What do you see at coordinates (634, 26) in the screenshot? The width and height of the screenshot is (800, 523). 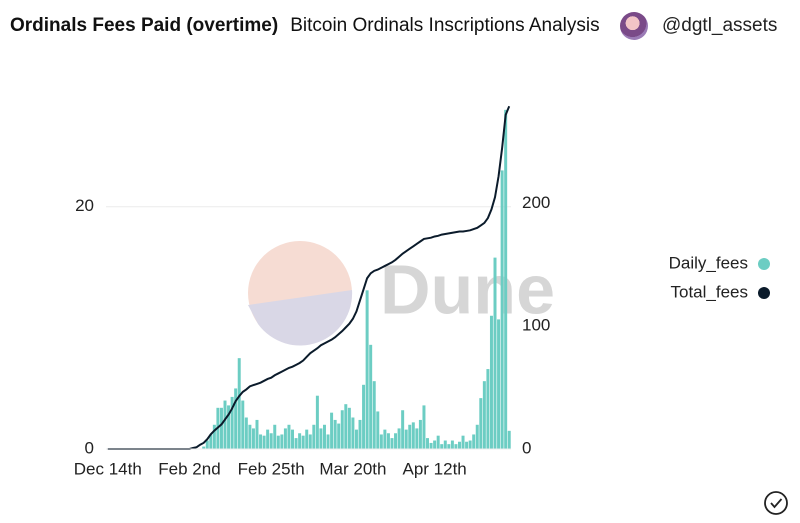 I see `avatar` at bounding box center [634, 26].